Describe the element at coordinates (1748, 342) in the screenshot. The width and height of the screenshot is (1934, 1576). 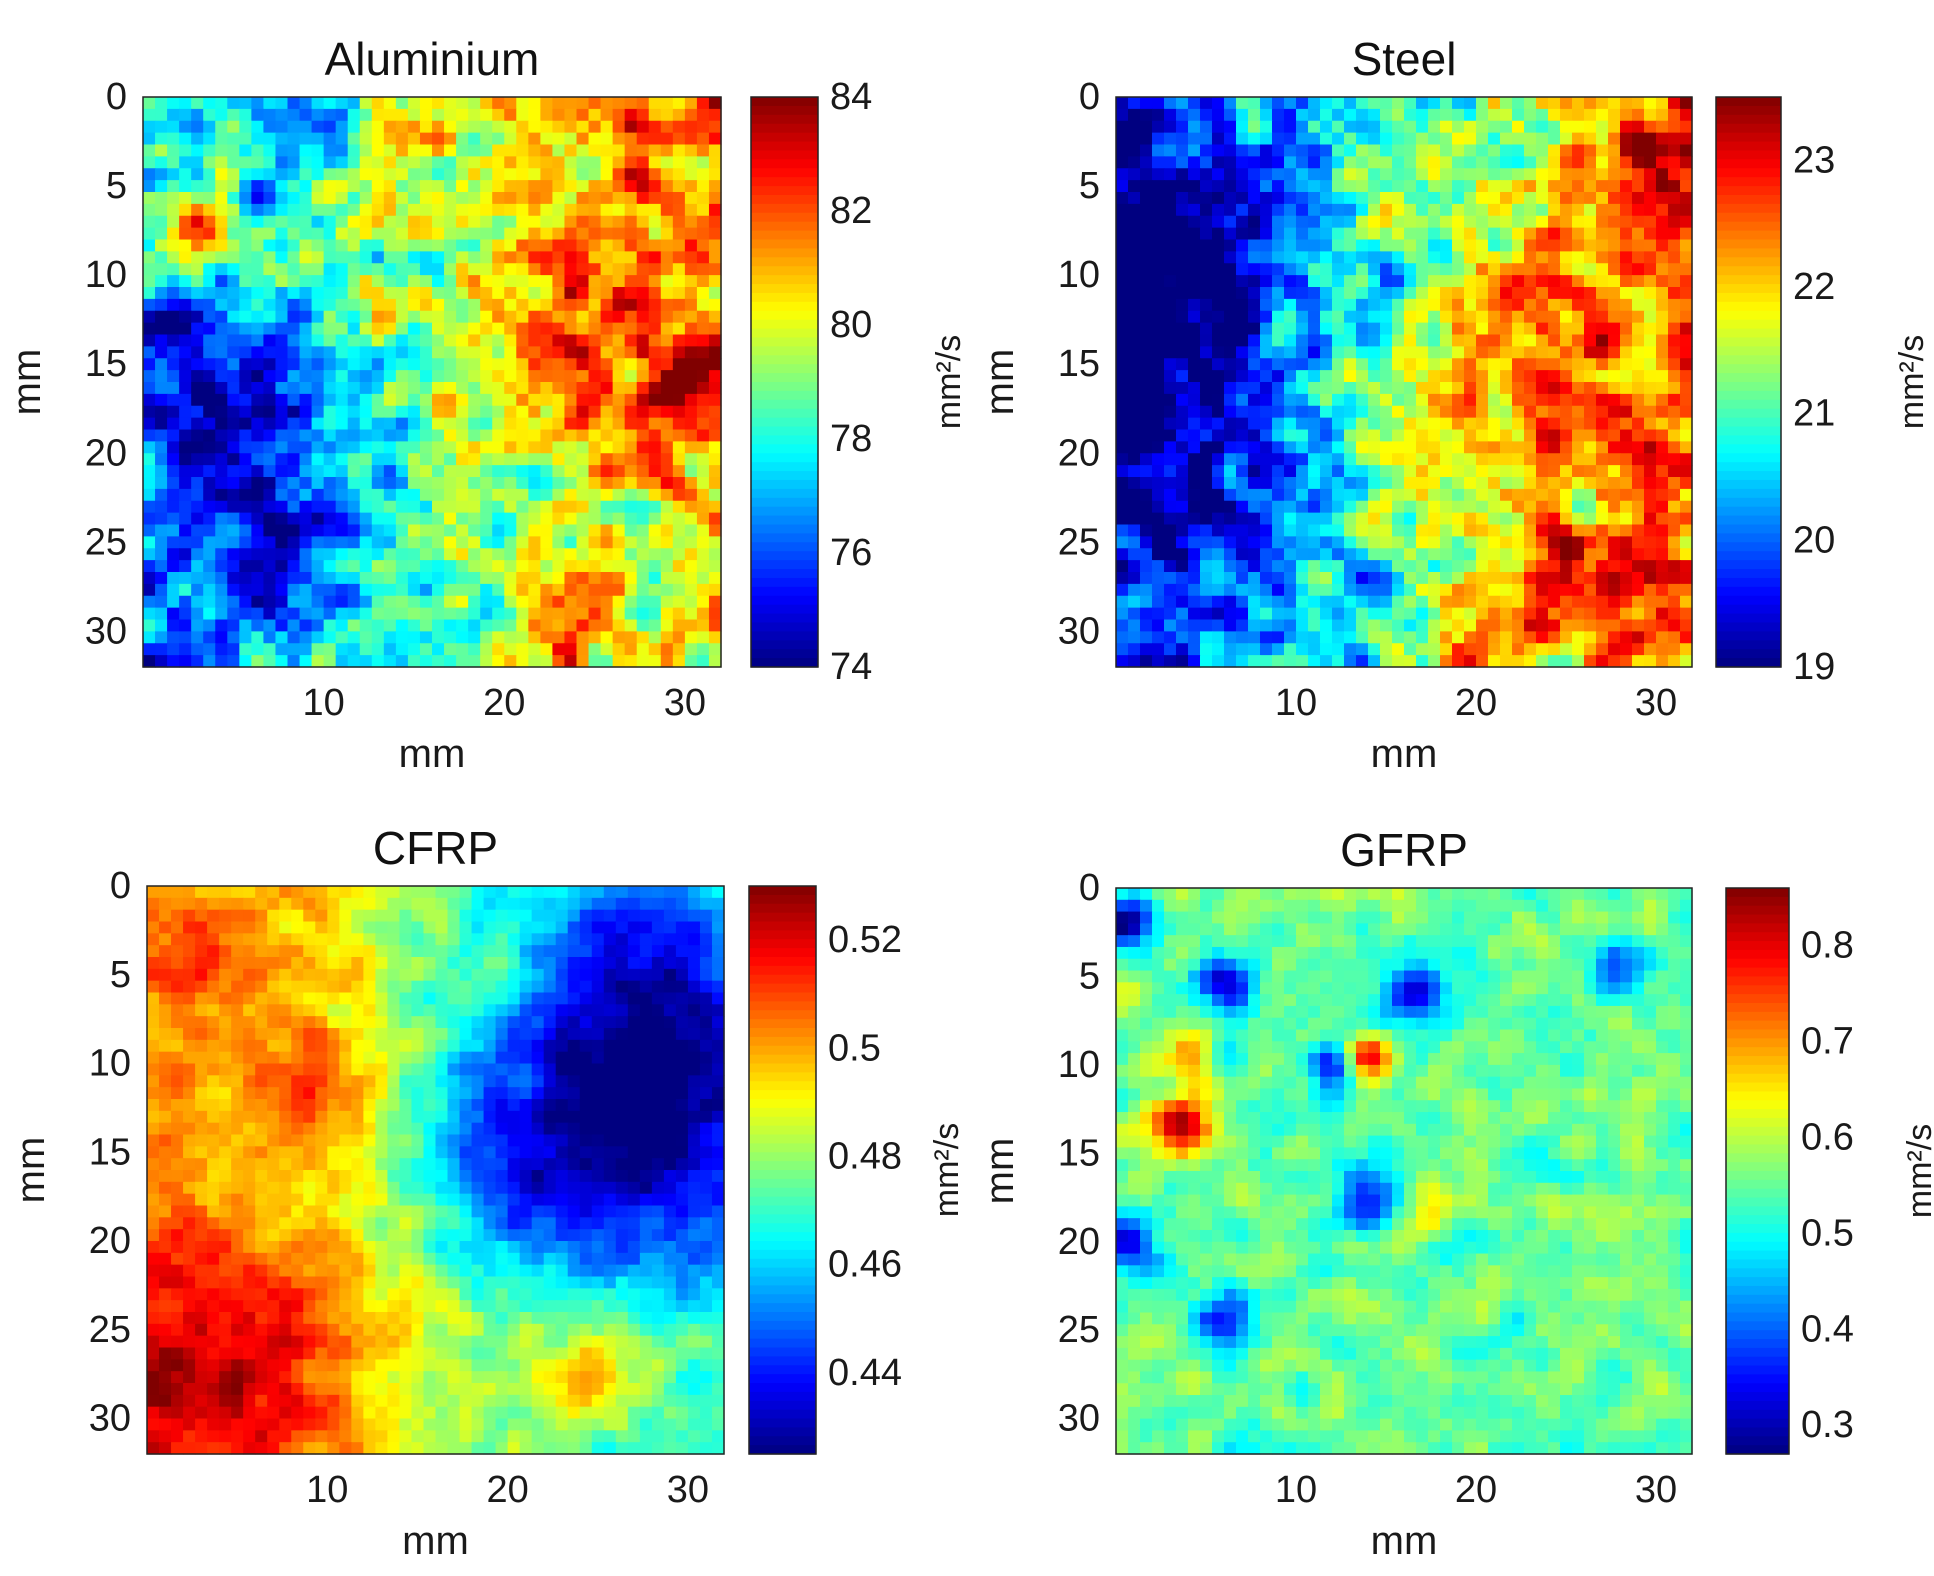
I see `colorbar-segment` at that location.